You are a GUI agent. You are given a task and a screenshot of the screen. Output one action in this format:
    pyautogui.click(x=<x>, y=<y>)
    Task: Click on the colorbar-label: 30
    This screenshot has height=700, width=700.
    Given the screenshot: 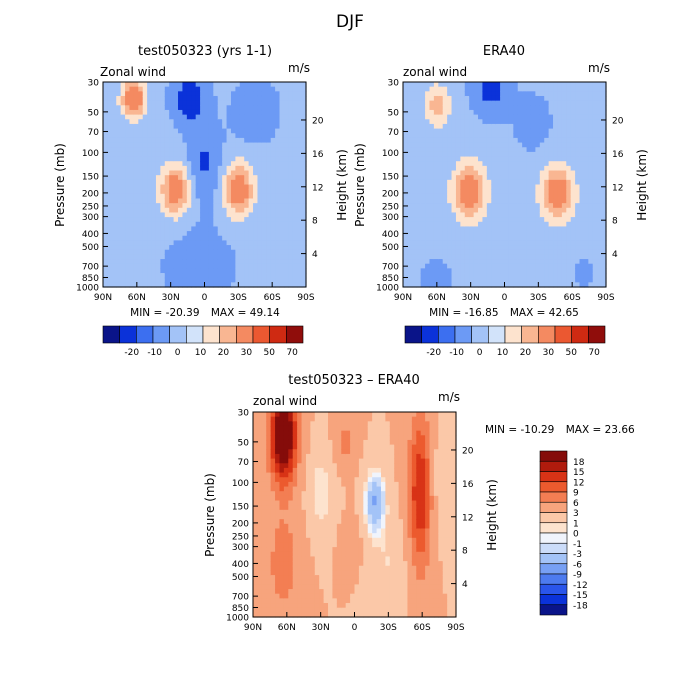 What is the action you would take?
    pyautogui.click(x=247, y=353)
    